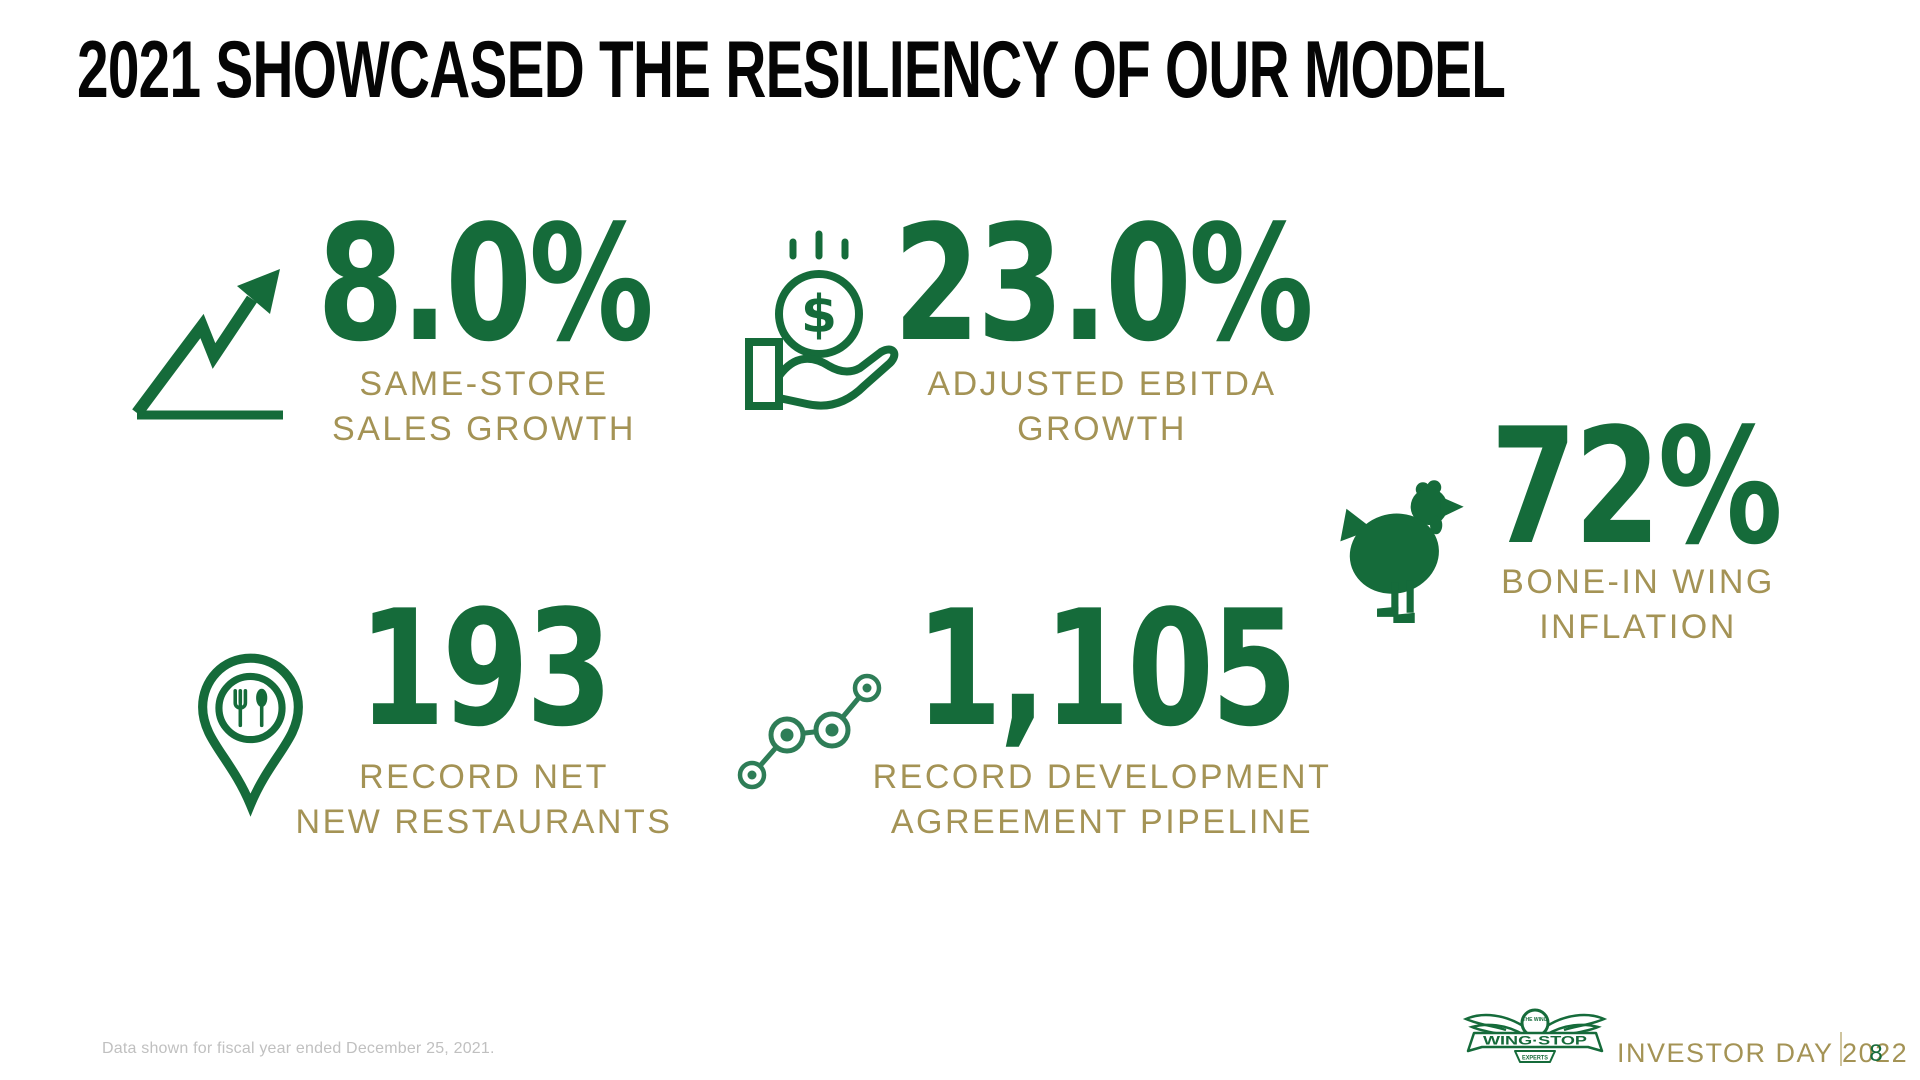  I want to click on page-number: 8, so click(1876, 1053).